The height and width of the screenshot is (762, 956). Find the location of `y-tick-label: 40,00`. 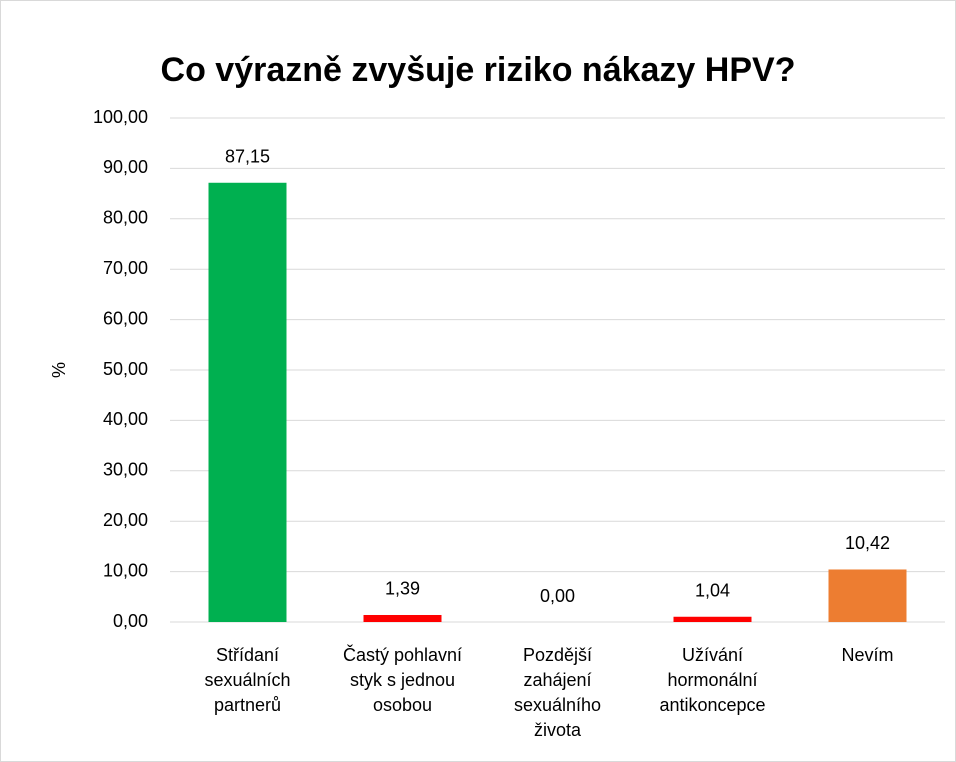

y-tick-label: 40,00 is located at coordinates (125, 419).